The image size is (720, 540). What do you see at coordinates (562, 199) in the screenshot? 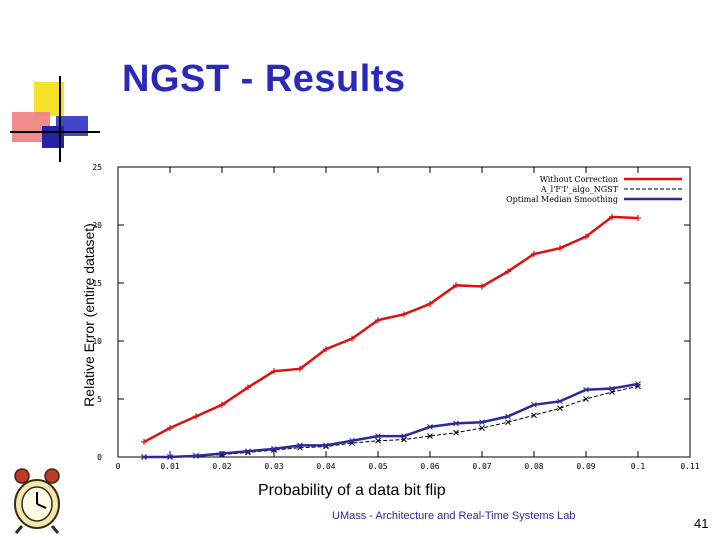
I see `legend-label: Optimal Median Smoothing` at bounding box center [562, 199].